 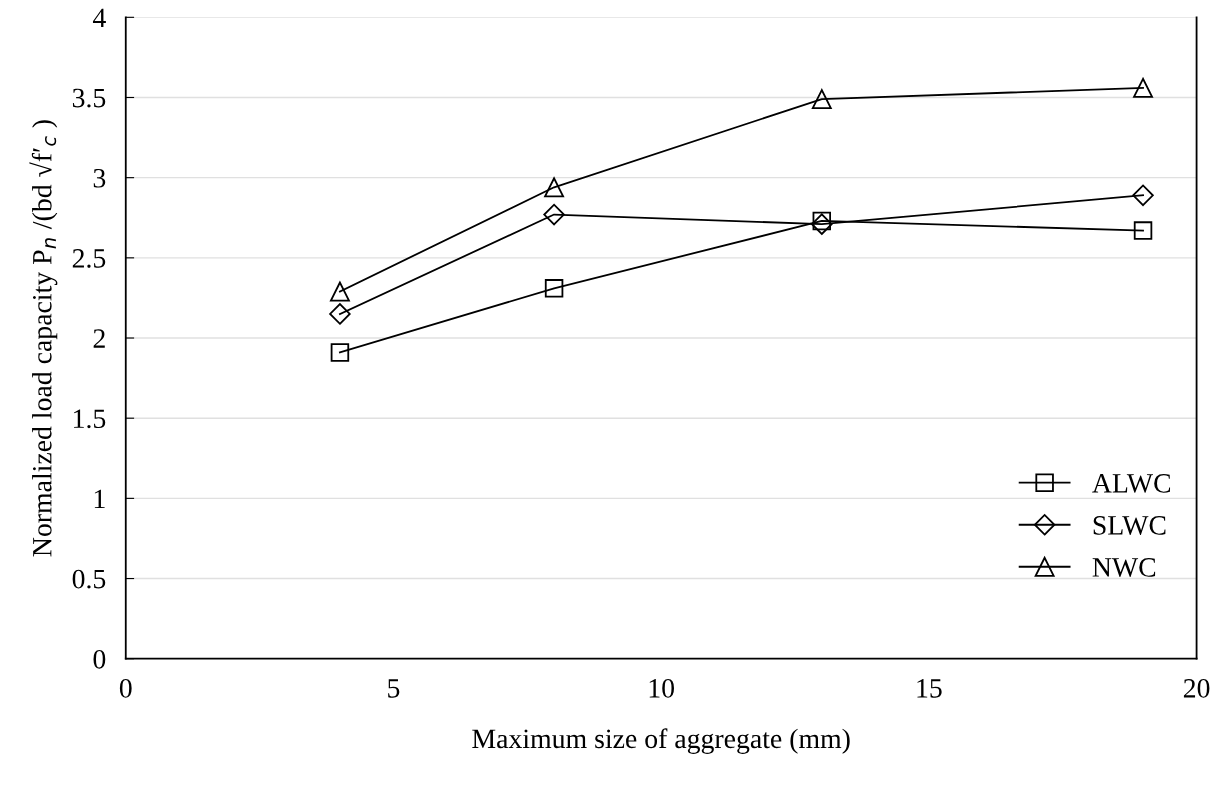 What do you see at coordinates (661, 741) in the screenshot?
I see `x-axis-title: Maximum size of aggregate (mm)` at bounding box center [661, 741].